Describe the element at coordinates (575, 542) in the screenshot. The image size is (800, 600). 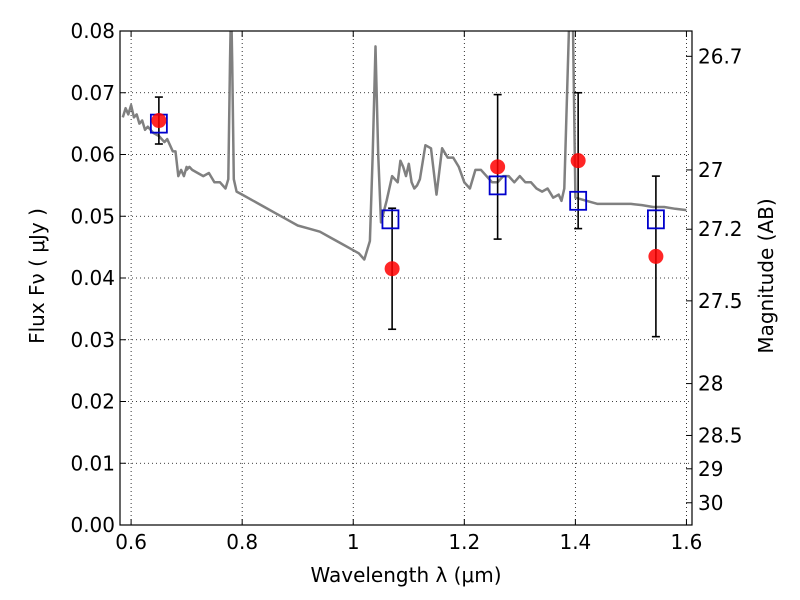
I see `x-tick-label: 1.4` at that location.